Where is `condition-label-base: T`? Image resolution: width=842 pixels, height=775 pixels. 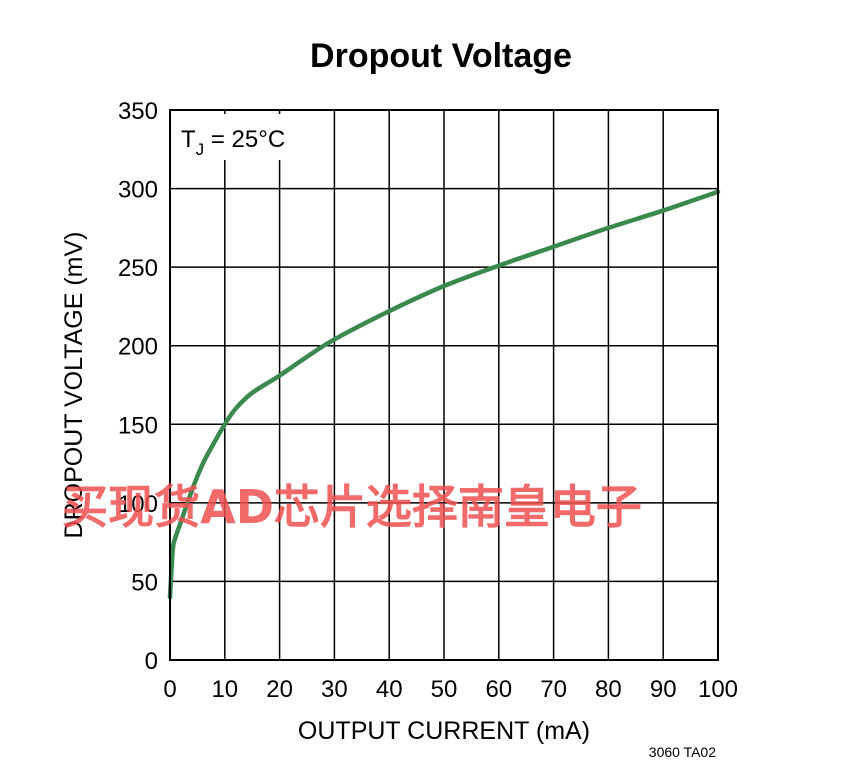
condition-label-base: T is located at coordinates (188, 139).